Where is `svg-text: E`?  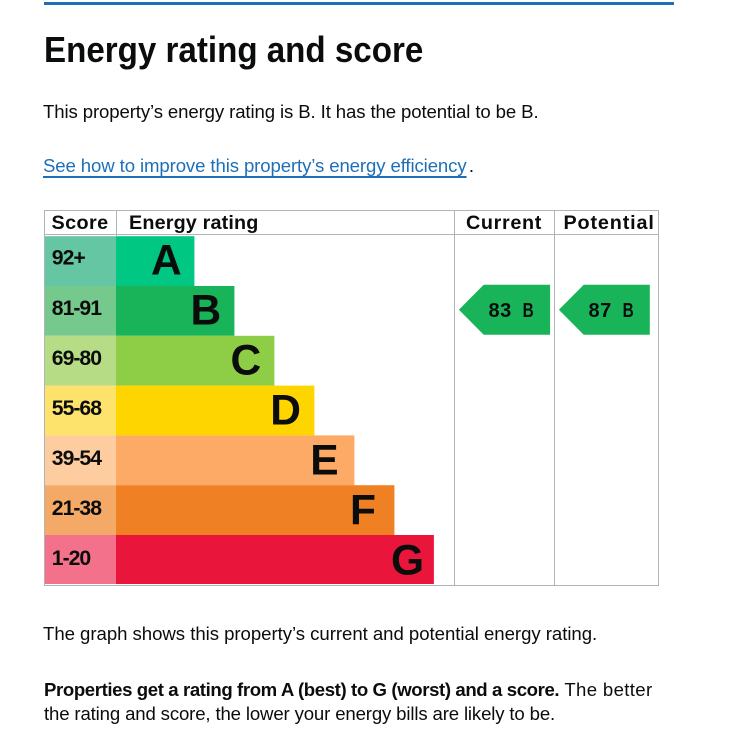
svg-text: E is located at coordinates (324, 460).